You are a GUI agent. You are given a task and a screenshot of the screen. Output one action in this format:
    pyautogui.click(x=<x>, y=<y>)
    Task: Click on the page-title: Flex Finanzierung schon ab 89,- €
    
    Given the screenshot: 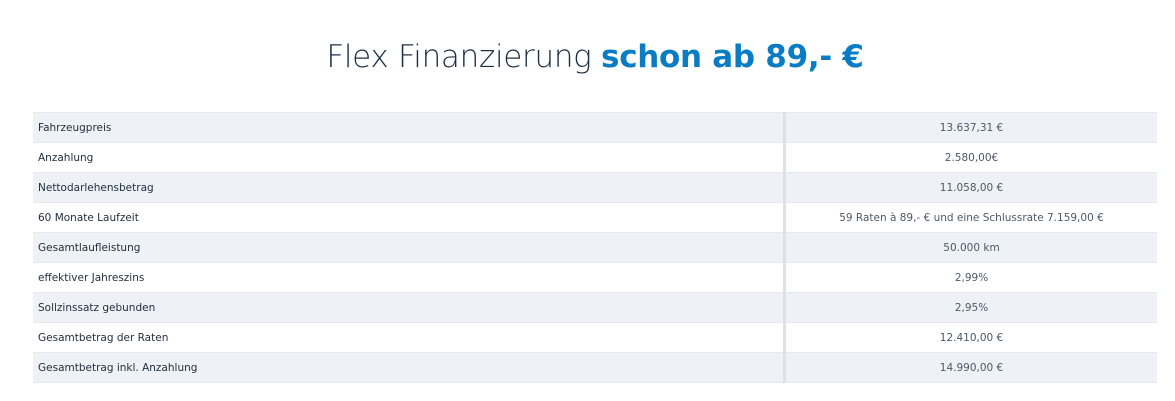 What is the action you would take?
    pyautogui.click(x=587, y=57)
    